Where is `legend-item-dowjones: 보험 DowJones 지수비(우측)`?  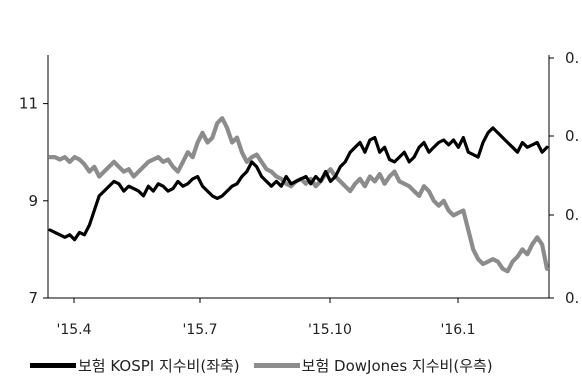 legend-item-dowjones: 보험 DowJones 지수비(우측) is located at coordinates (373, 365).